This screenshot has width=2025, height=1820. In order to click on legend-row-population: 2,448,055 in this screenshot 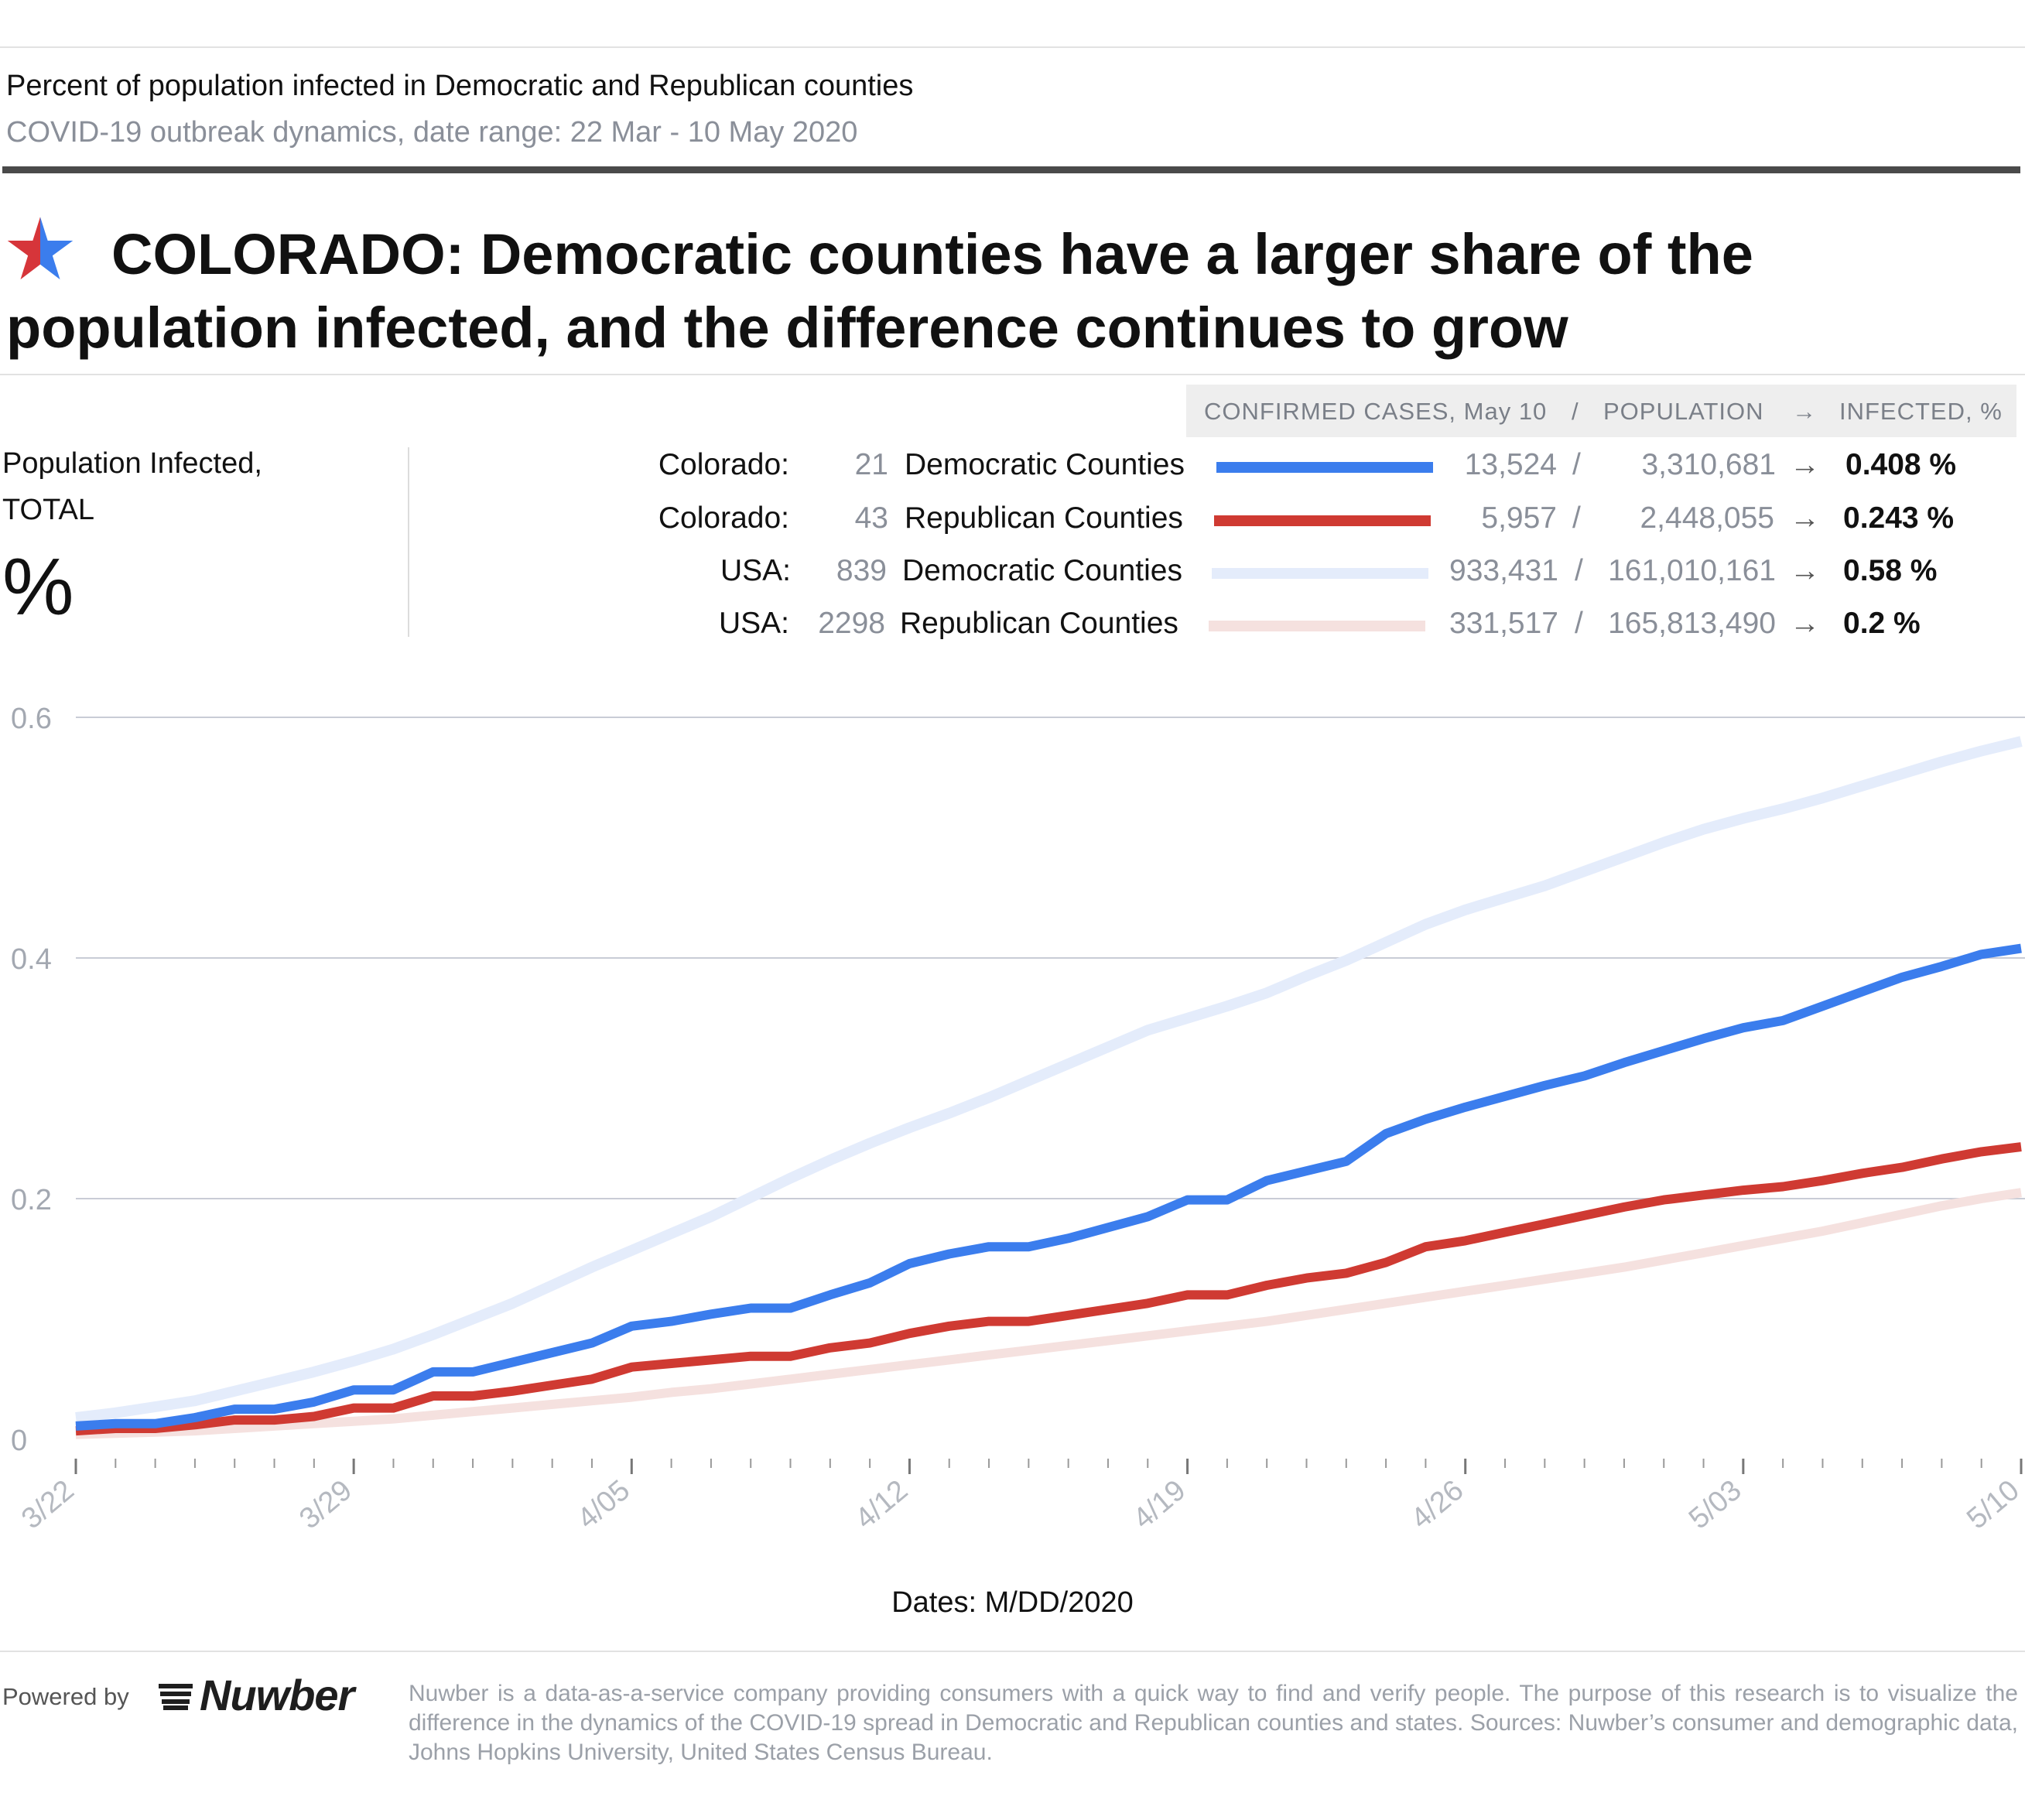, I will do `click(1707, 518)`.